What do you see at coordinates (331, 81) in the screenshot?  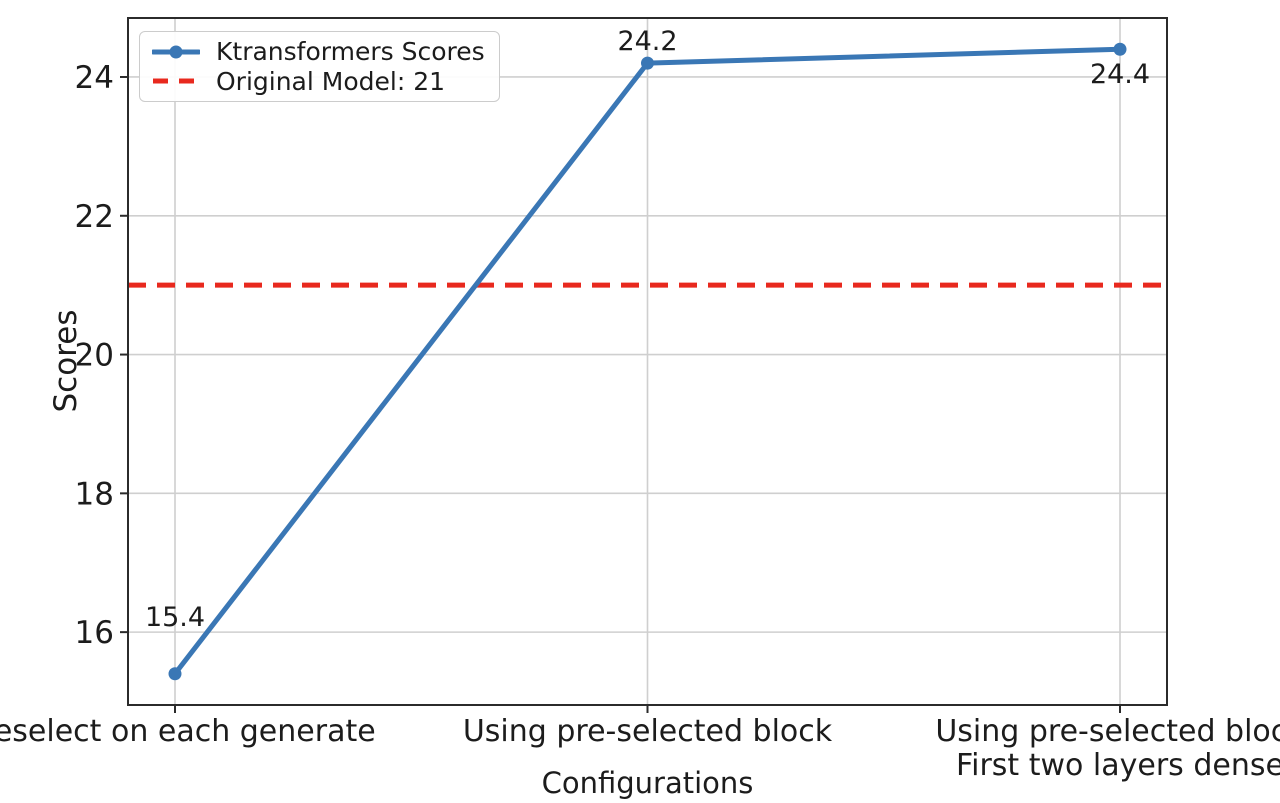 I see `legend-reference-label: Original Model: 21` at bounding box center [331, 81].